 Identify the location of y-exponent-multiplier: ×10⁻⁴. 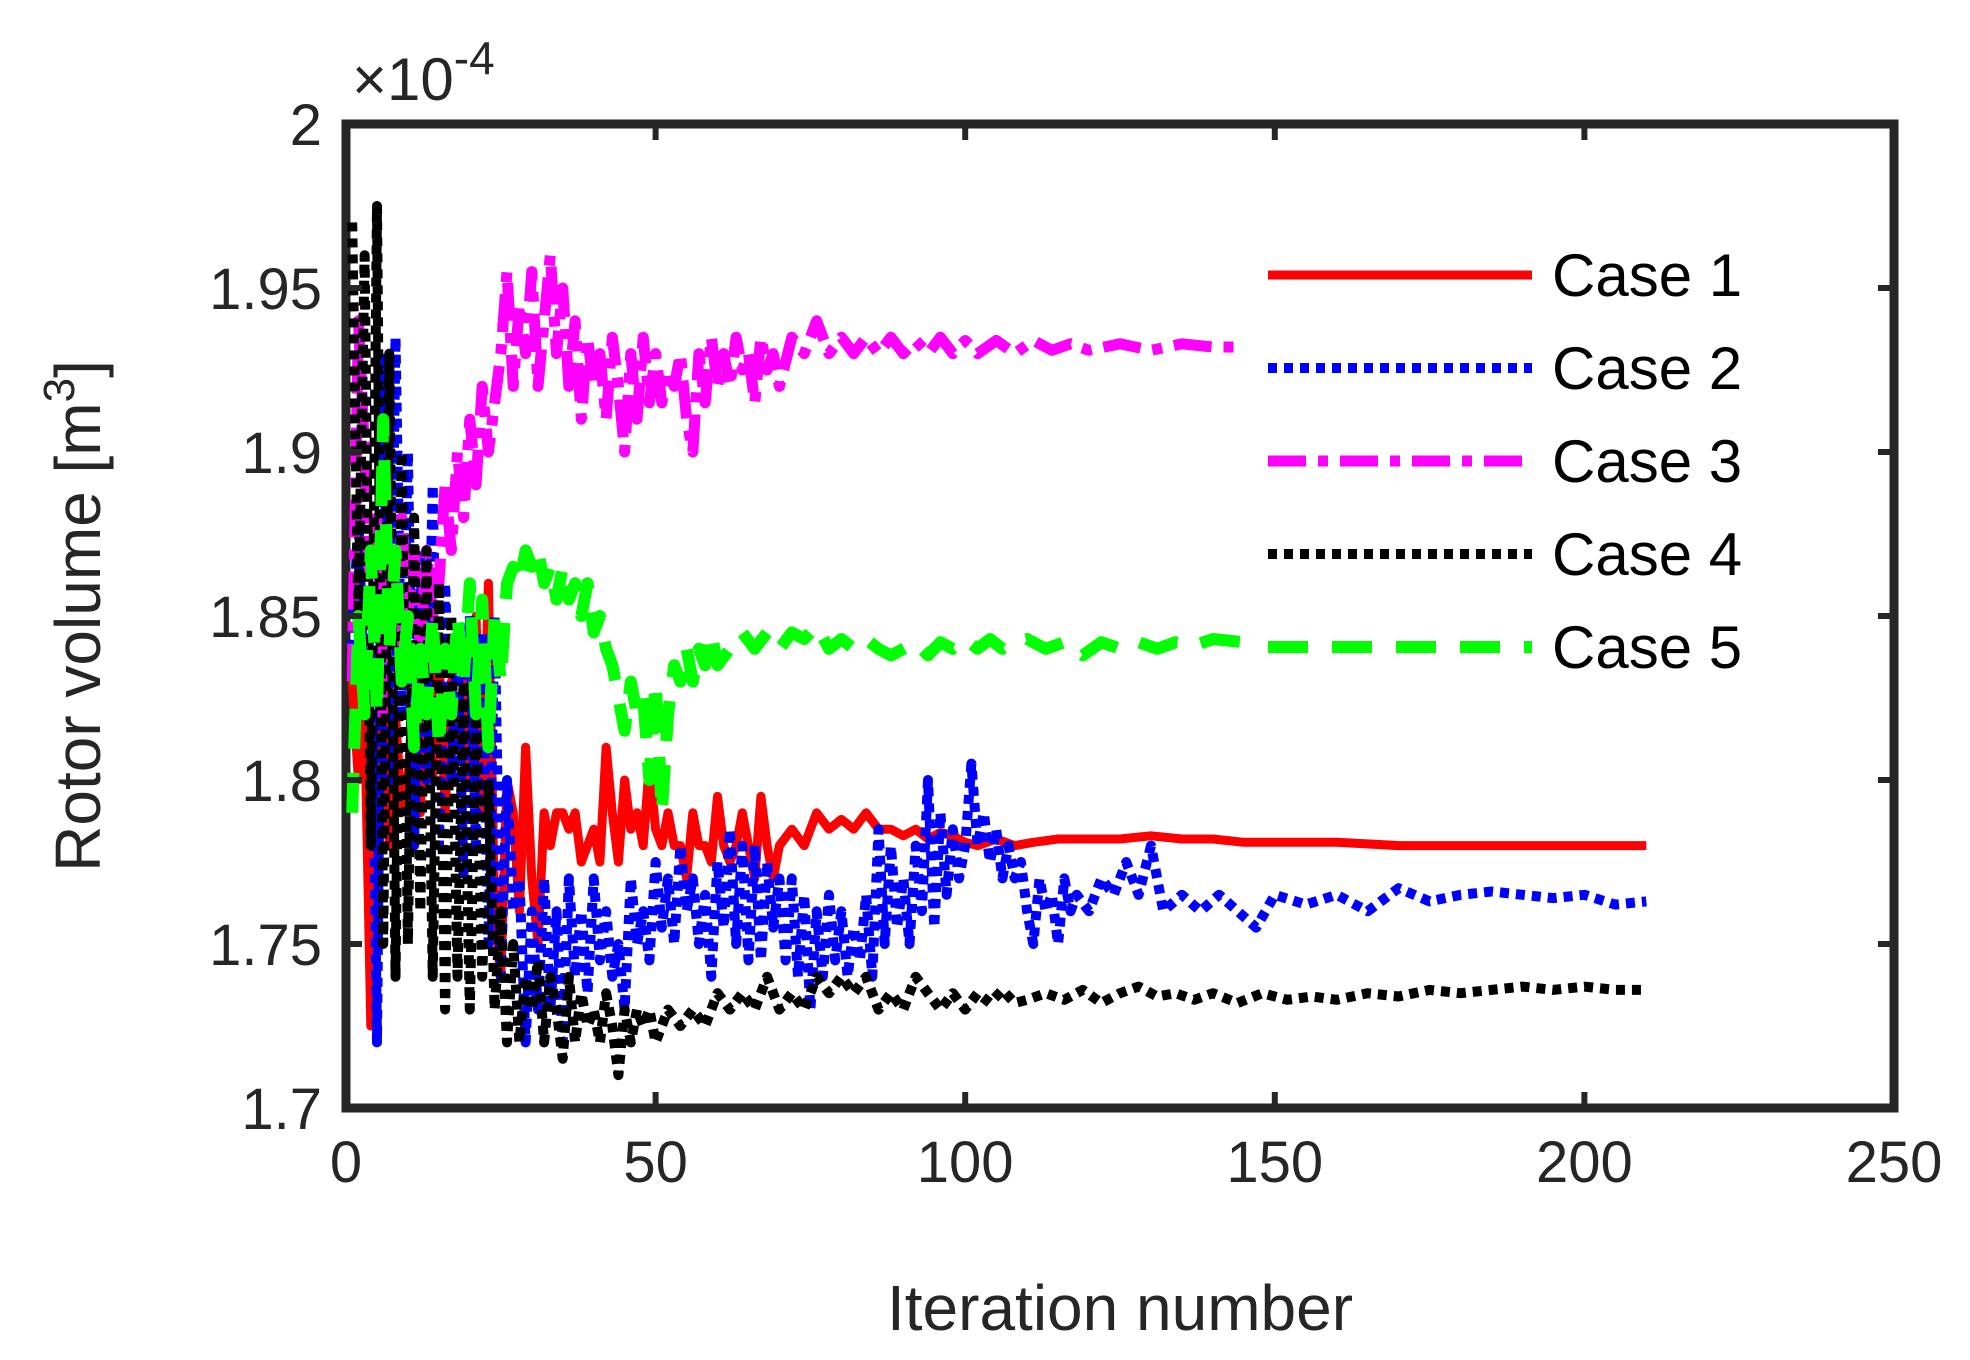
(423, 72).